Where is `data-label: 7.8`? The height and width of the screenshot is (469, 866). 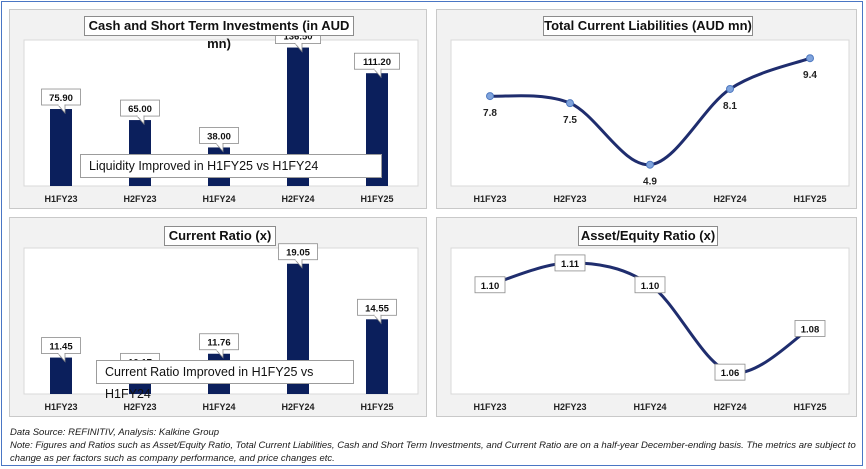 data-label: 7.8 is located at coordinates (490, 113).